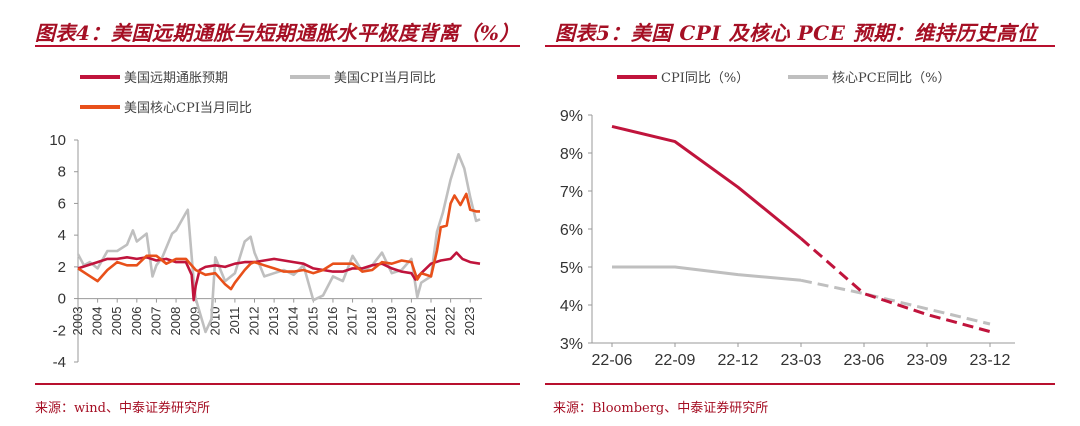 The height and width of the screenshot is (426, 1080). What do you see at coordinates (705, 78) in the screenshot?
I see `legend-label-cpi-yoy: CPI同比（%）` at bounding box center [705, 78].